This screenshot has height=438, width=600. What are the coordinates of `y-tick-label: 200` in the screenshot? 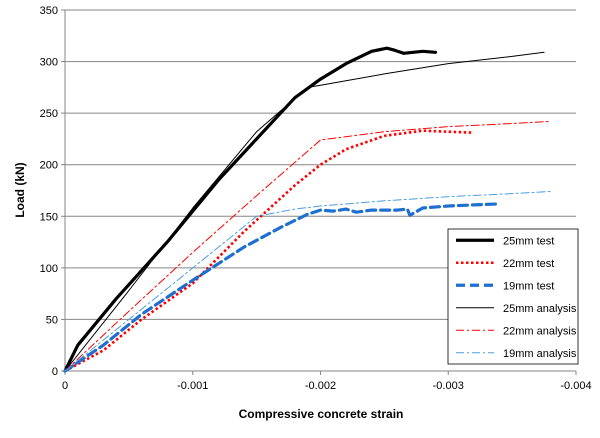 It's located at (49, 166).